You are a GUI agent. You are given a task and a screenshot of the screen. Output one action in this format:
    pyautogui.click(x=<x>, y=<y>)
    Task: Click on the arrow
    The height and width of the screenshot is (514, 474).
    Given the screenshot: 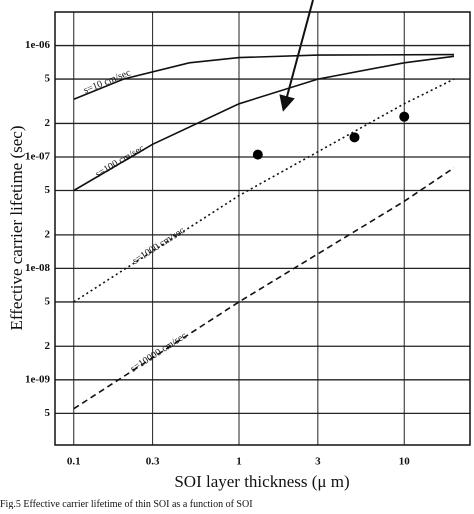 What is the action you would take?
    pyautogui.click(x=296, y=56)
    